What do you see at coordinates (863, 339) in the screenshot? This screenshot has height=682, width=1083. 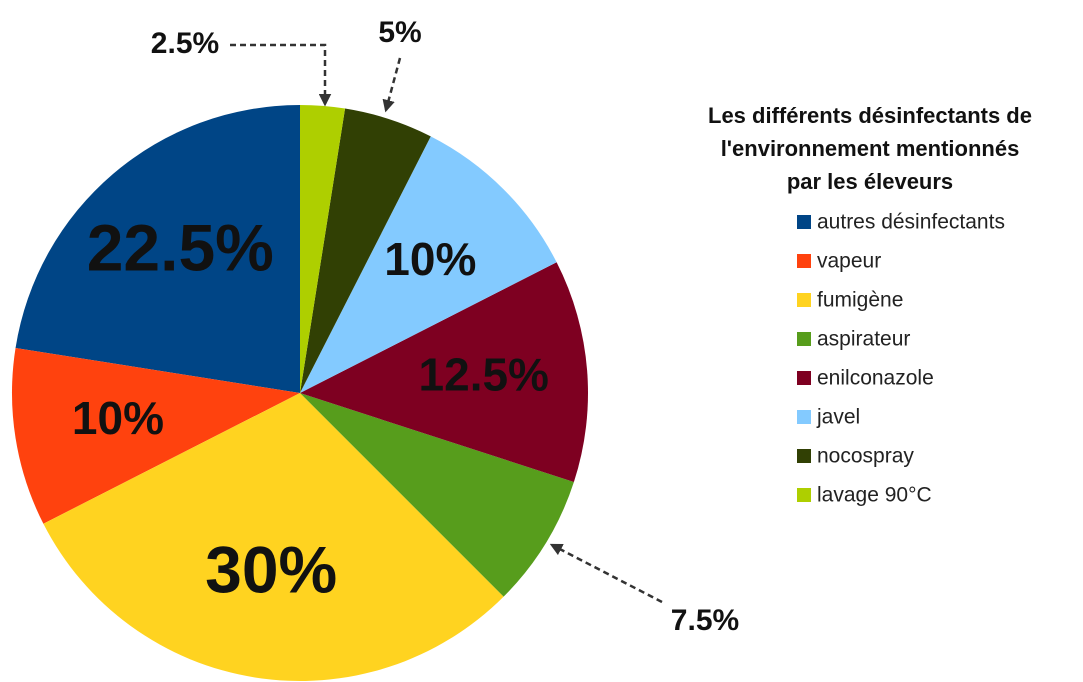 I see `legend-label: aspirateur` at bounding box center [863, 339].